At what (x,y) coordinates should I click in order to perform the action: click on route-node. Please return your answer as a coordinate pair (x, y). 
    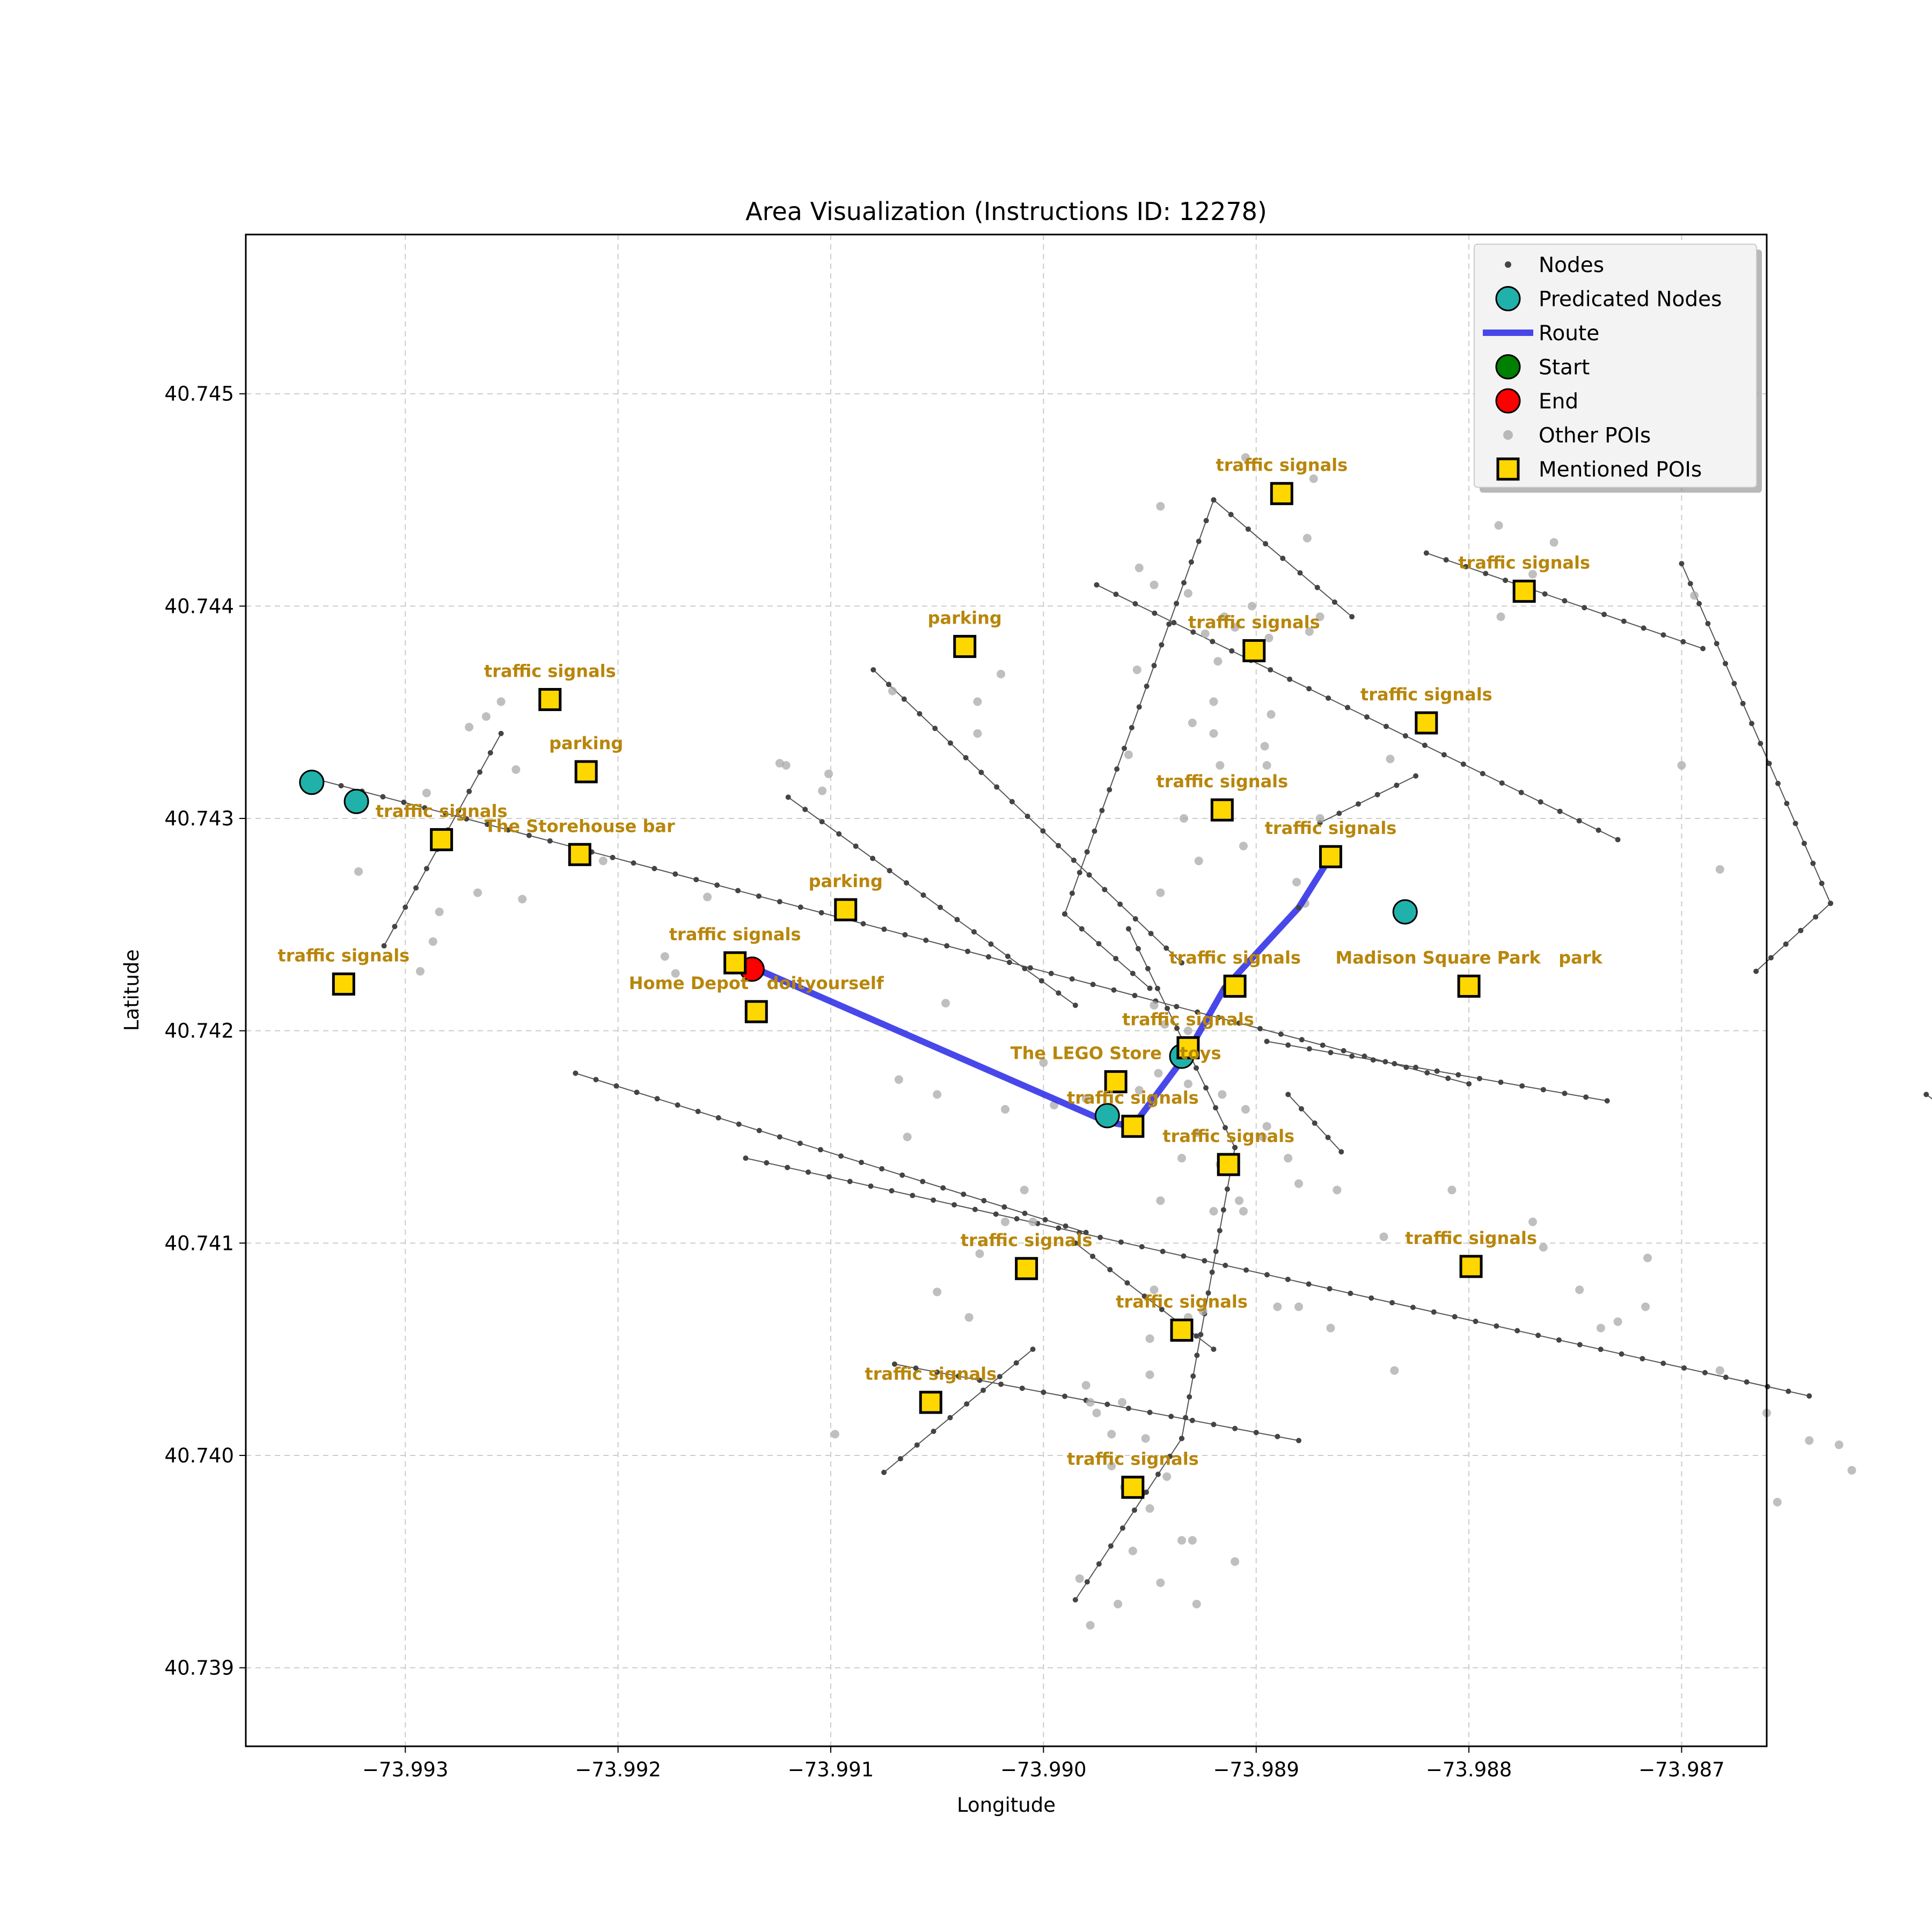
    Looking at the image, I should click on (1298, 908).